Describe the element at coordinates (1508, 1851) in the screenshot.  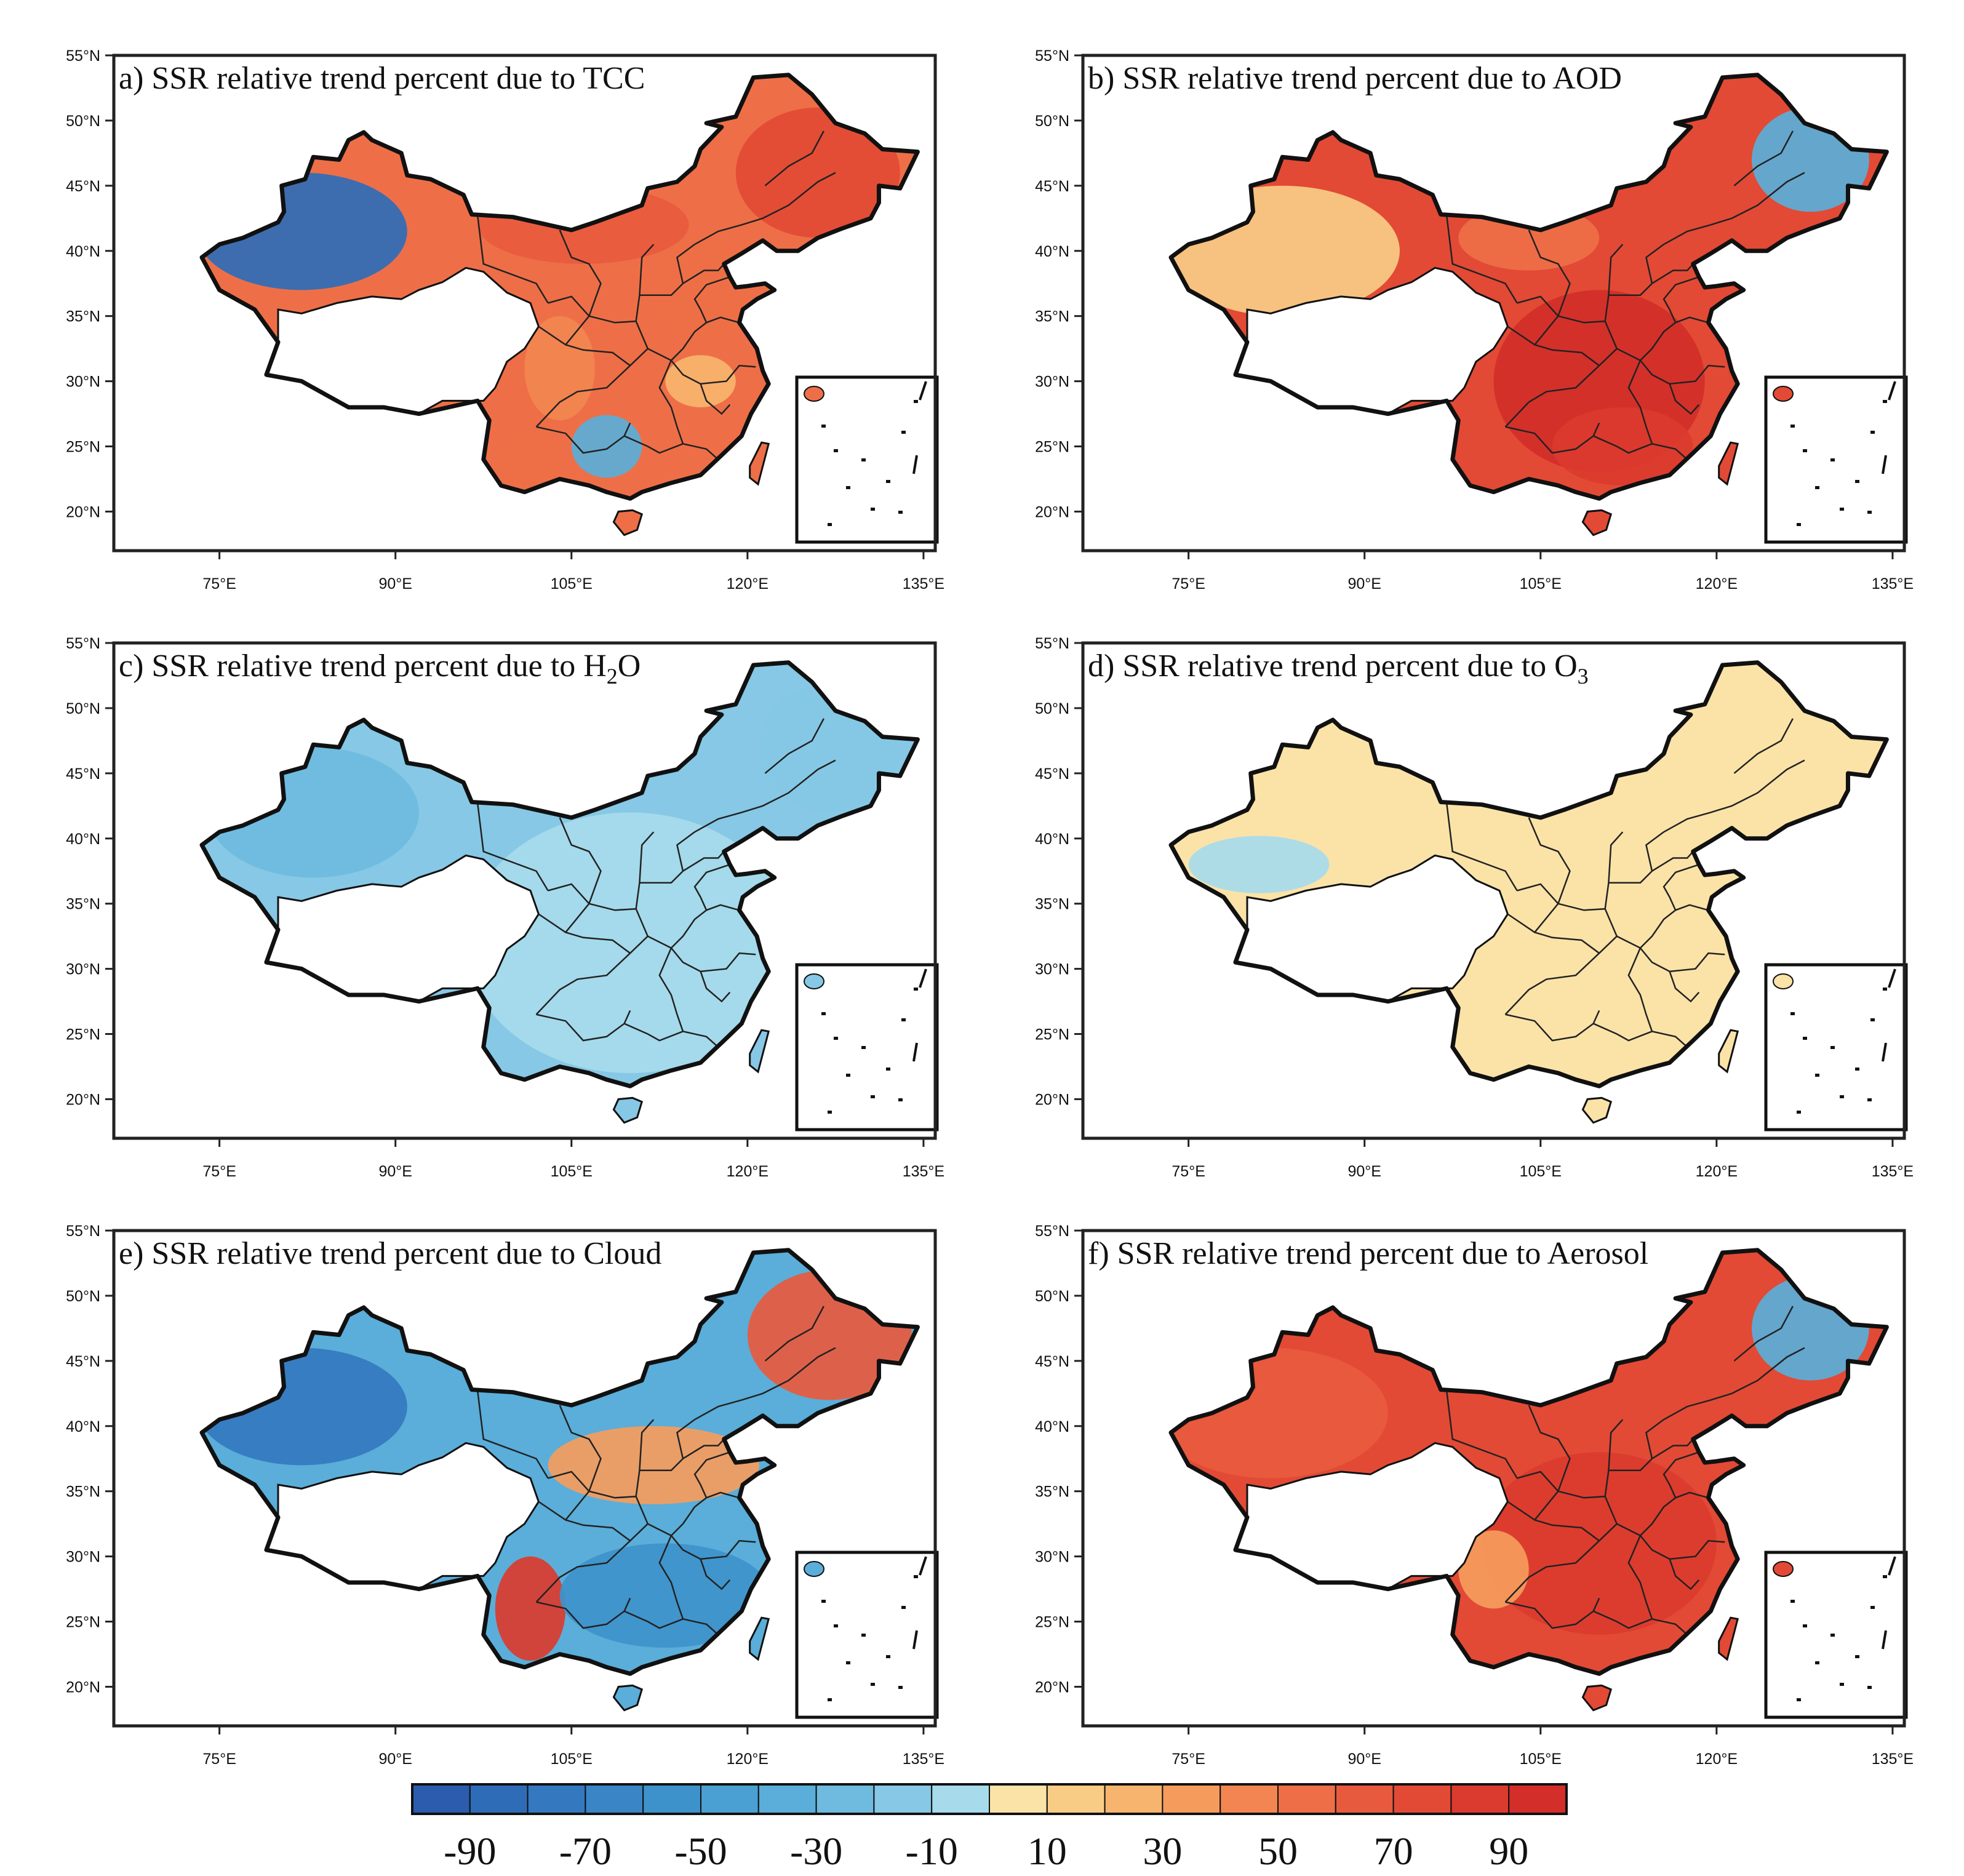
I see `colorbar-label: 90` at that location.